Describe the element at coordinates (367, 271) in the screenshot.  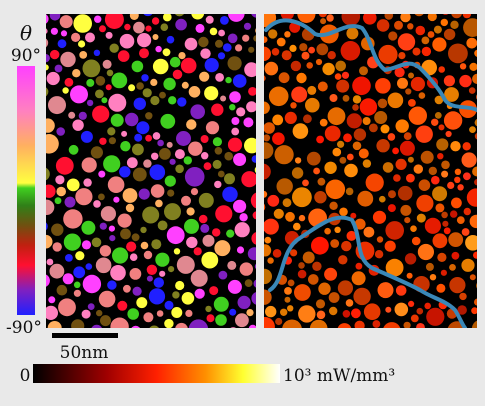
I see `boundary-line` at that location.